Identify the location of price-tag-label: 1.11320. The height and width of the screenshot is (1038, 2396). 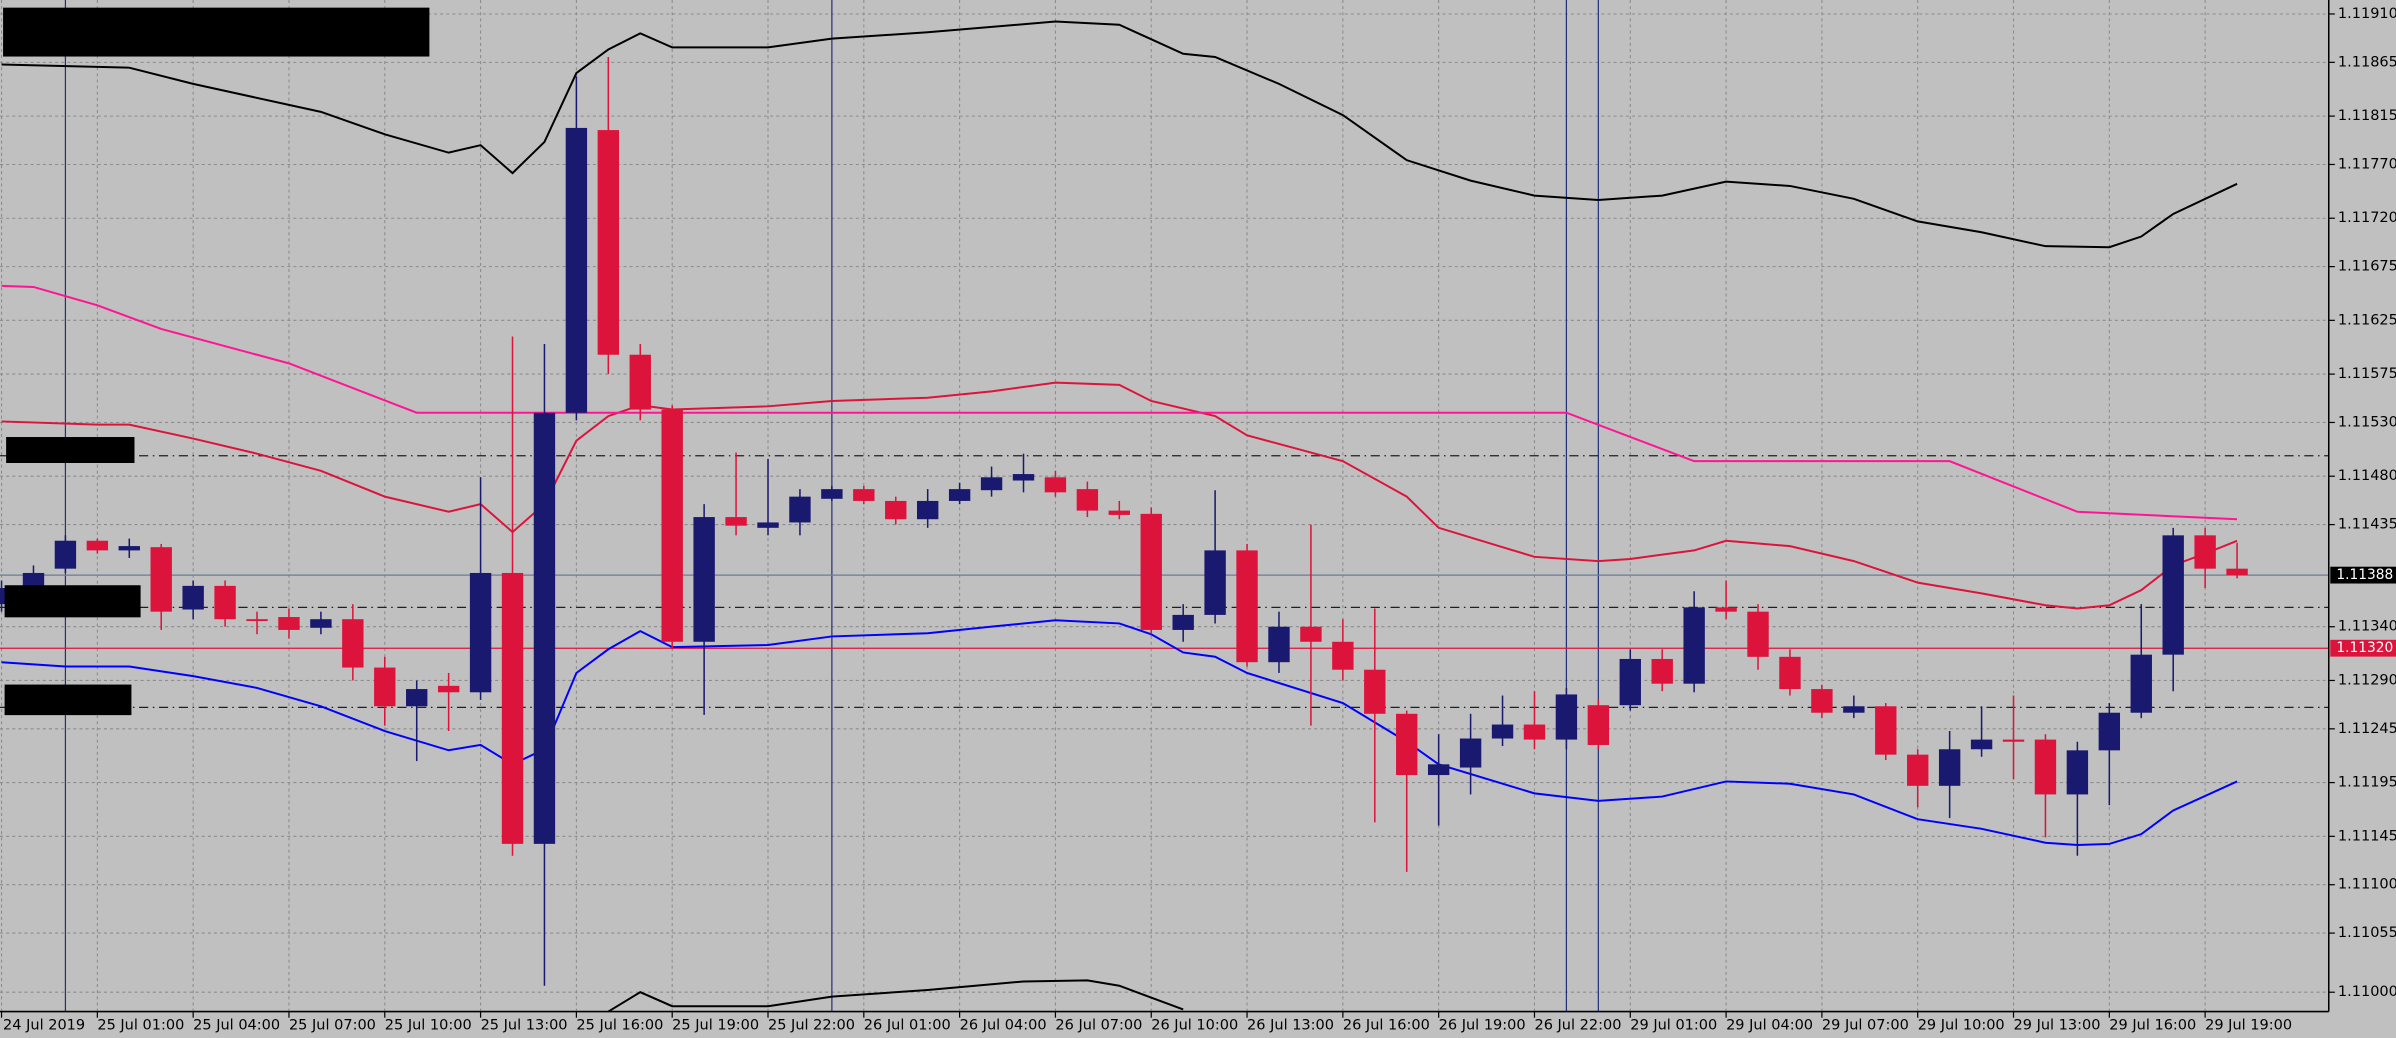
(2364, 648).